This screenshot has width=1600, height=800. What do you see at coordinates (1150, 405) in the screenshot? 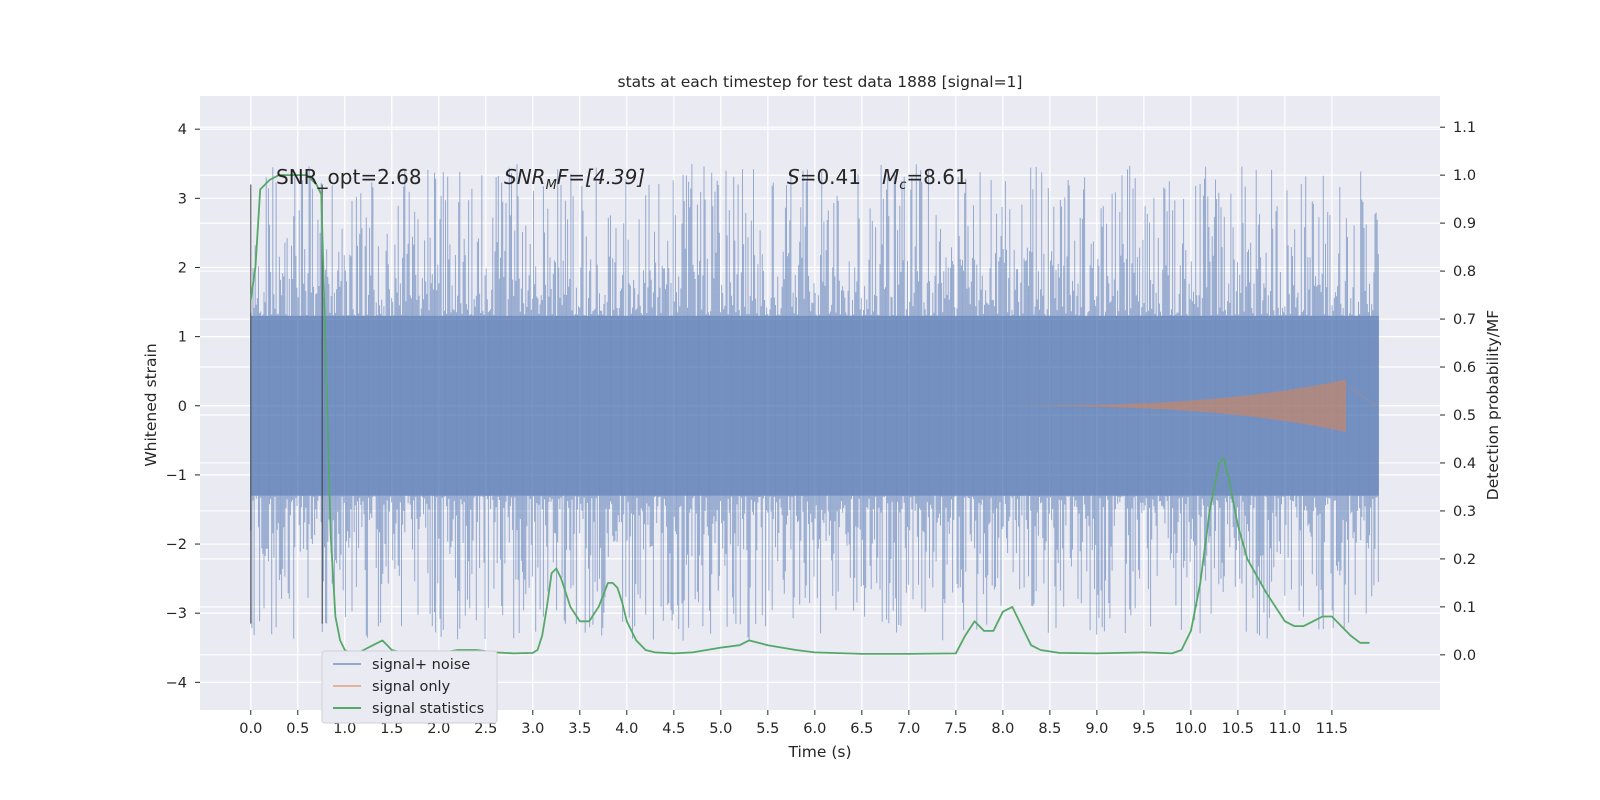
I see `chirp-envelope` at bounding box center [1150, 405].